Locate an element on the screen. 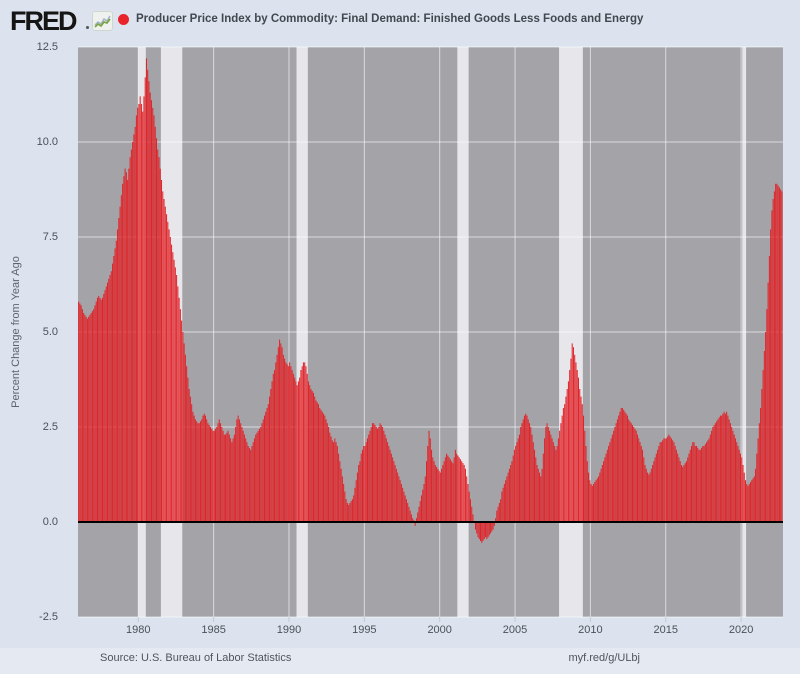 This screenshot has width=800, height=674. permalink: myf.red/g/ULbj is located at coordinates (604, 658).